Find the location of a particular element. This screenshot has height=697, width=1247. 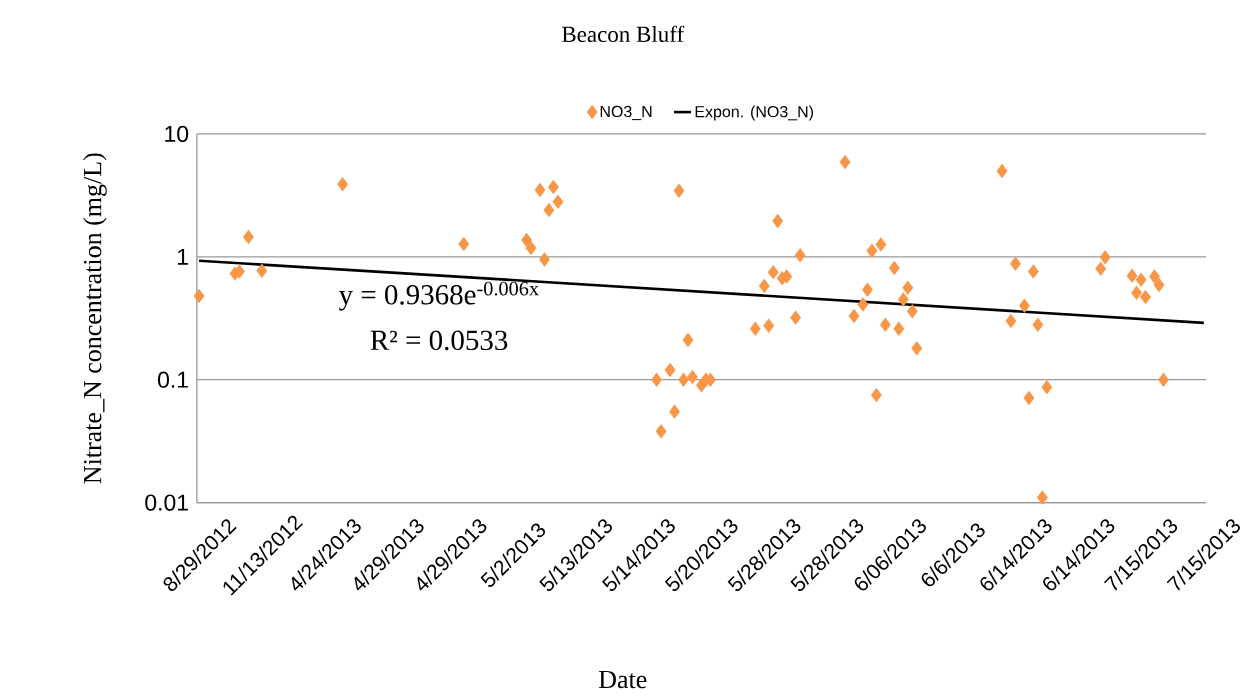

annotation: R² = 0.0533 is located at coordinates (439, 340).